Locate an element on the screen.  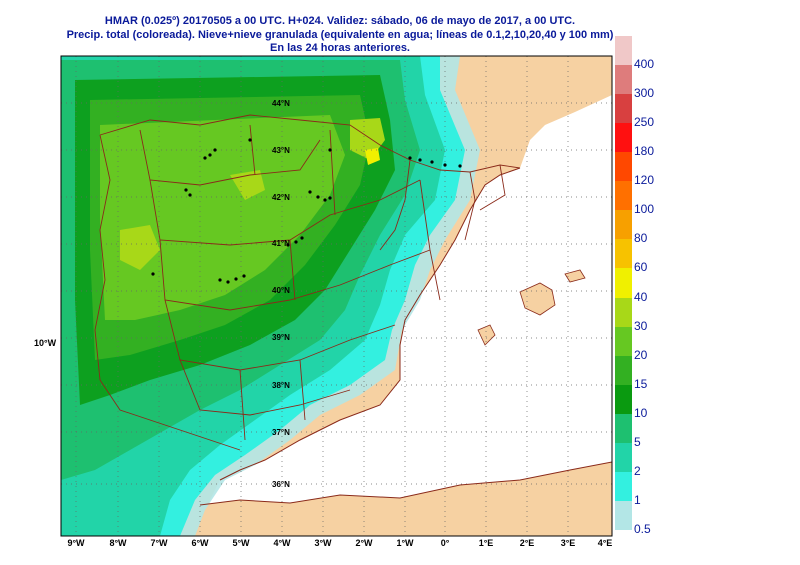
colorbar-label: 30 is located at coordinates (641, 325).